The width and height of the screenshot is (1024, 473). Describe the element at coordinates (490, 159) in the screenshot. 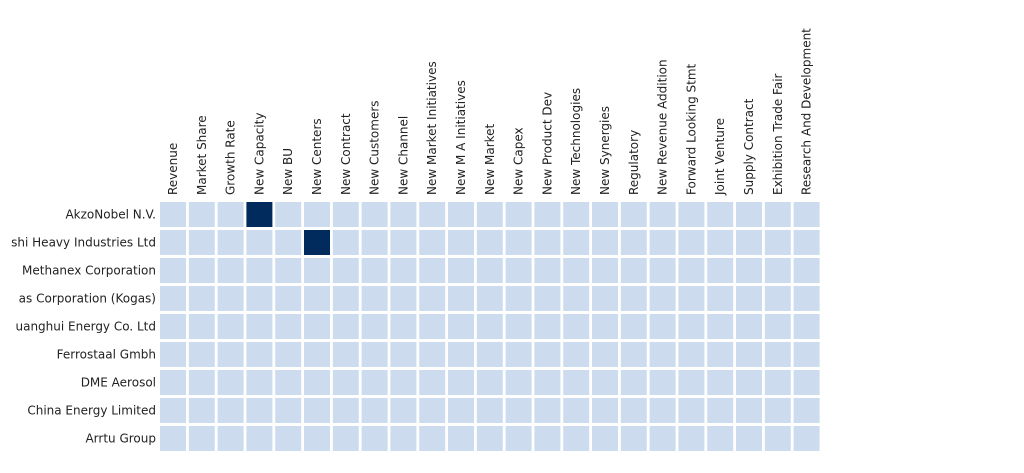

I see `column-label: New Market` at that location.